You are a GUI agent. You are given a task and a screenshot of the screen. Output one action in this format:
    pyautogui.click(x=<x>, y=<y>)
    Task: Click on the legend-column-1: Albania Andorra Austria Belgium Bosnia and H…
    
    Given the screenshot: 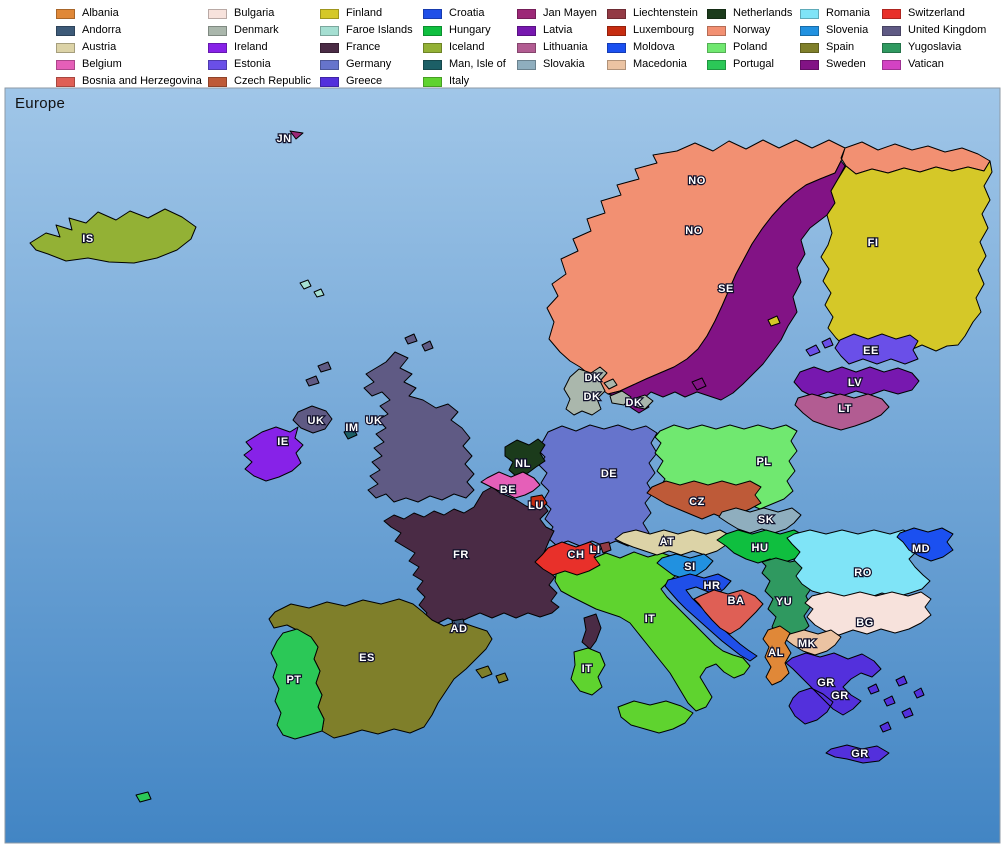 What is the action you would take?
    pyautogui.click(x=129, y=47)
    